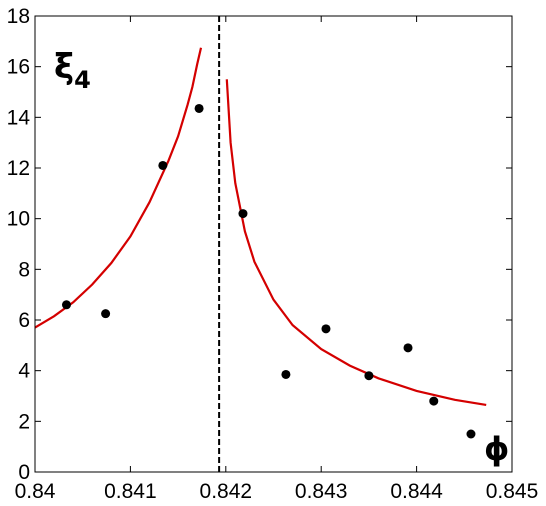  What do you see at coordinates (18, 16) in the screenshot?
I see `y-tick-label: 18` at bounding box center [18, 16].